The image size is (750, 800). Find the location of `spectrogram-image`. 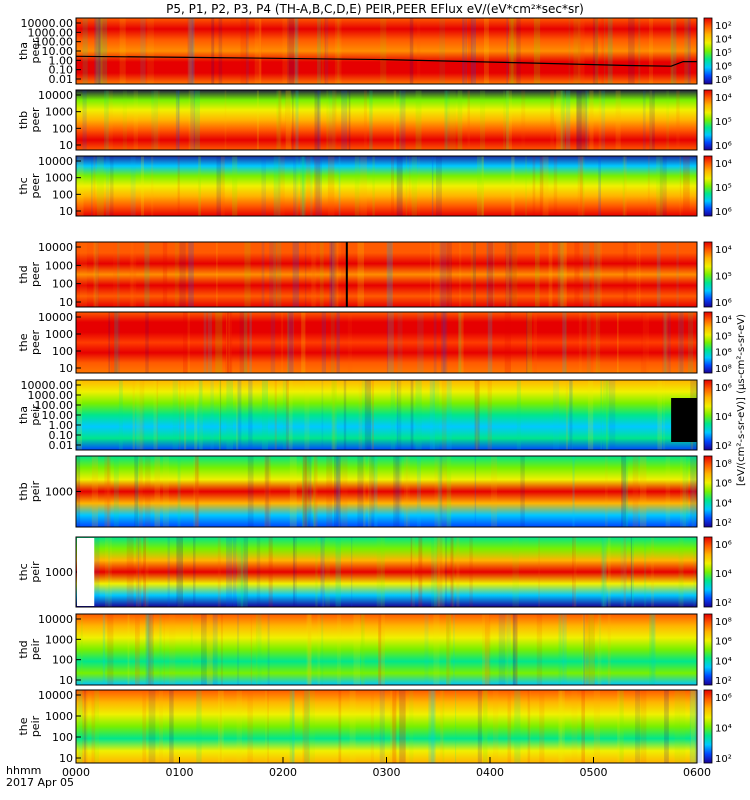

spectrogram-image is located at coordinates (386, 342).